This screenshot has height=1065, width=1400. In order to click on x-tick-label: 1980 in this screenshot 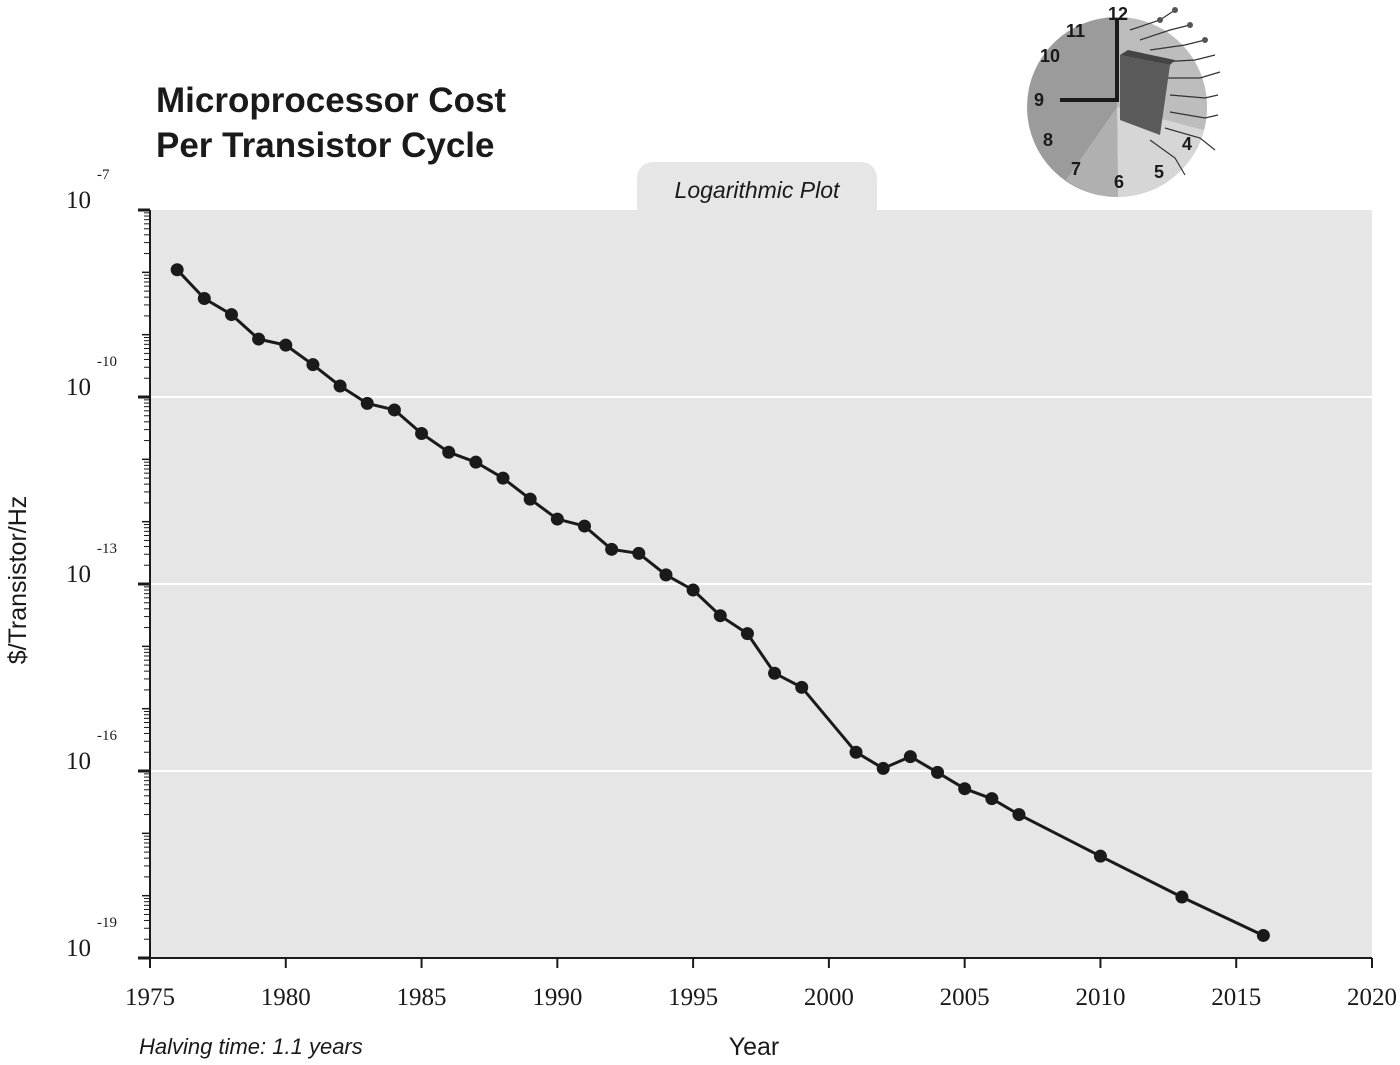, I will do `click(286, 997)`.